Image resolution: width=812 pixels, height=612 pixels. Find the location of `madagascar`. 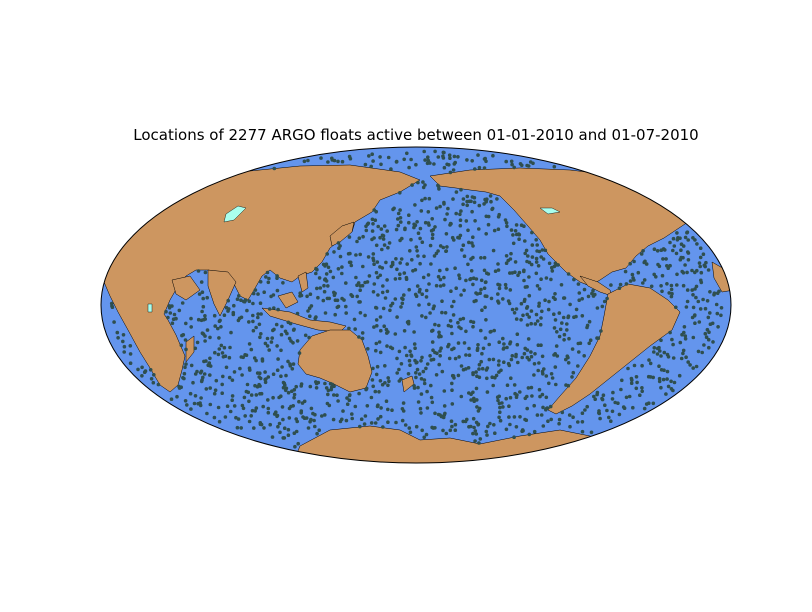

madagascar is located at coordinates (190, 349).